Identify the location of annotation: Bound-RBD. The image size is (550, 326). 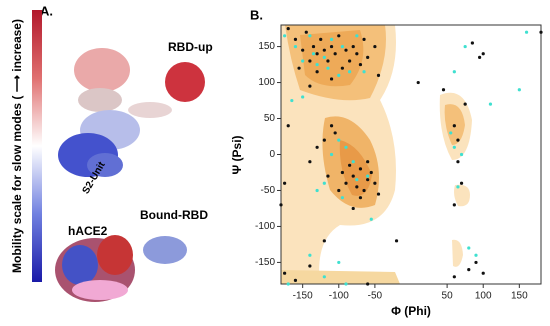
(174, 215).